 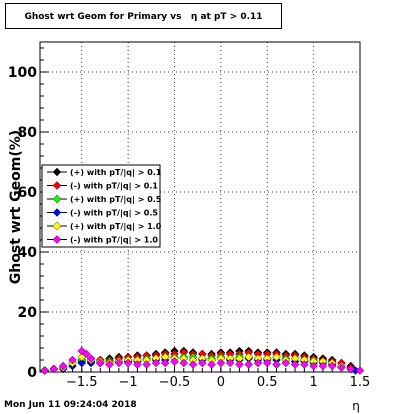 What do you see at coordinates (28, 133) in the screenshot?
I see `y-tick-label: 80` at bounding box center [28, 133].